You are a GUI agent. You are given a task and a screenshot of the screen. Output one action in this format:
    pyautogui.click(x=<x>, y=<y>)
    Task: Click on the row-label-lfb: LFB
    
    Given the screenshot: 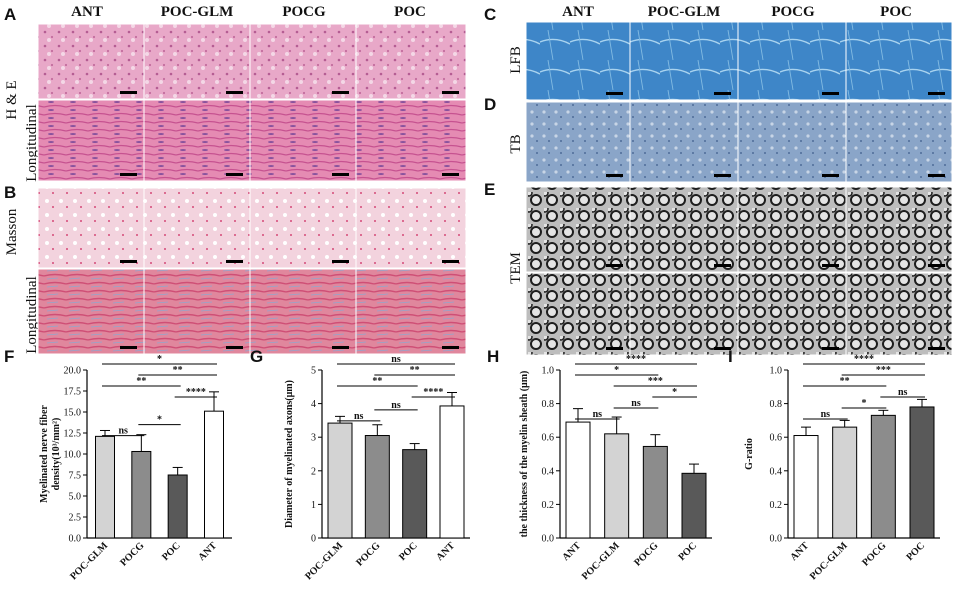 What is the action you would take?
    pyautogui.click(x=516, y=60)
    